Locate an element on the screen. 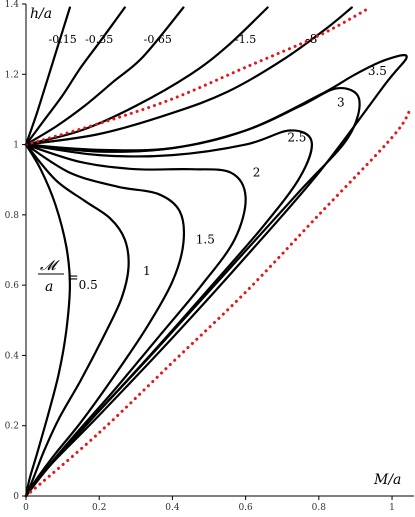 Image resolution: width=415 pixels, height=517 pixels. parameter-denominator: a is located at coordinates (49, 287).